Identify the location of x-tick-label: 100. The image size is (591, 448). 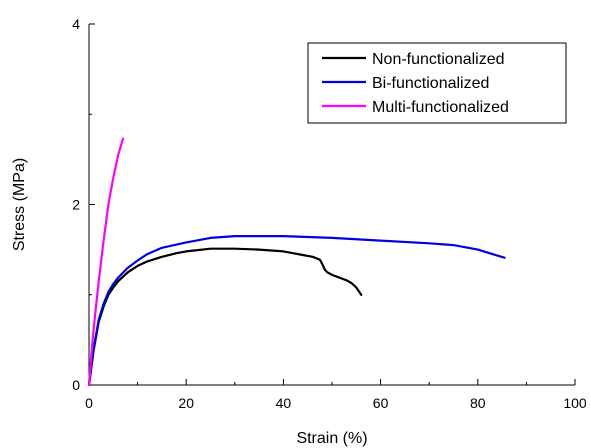
(575, 403).